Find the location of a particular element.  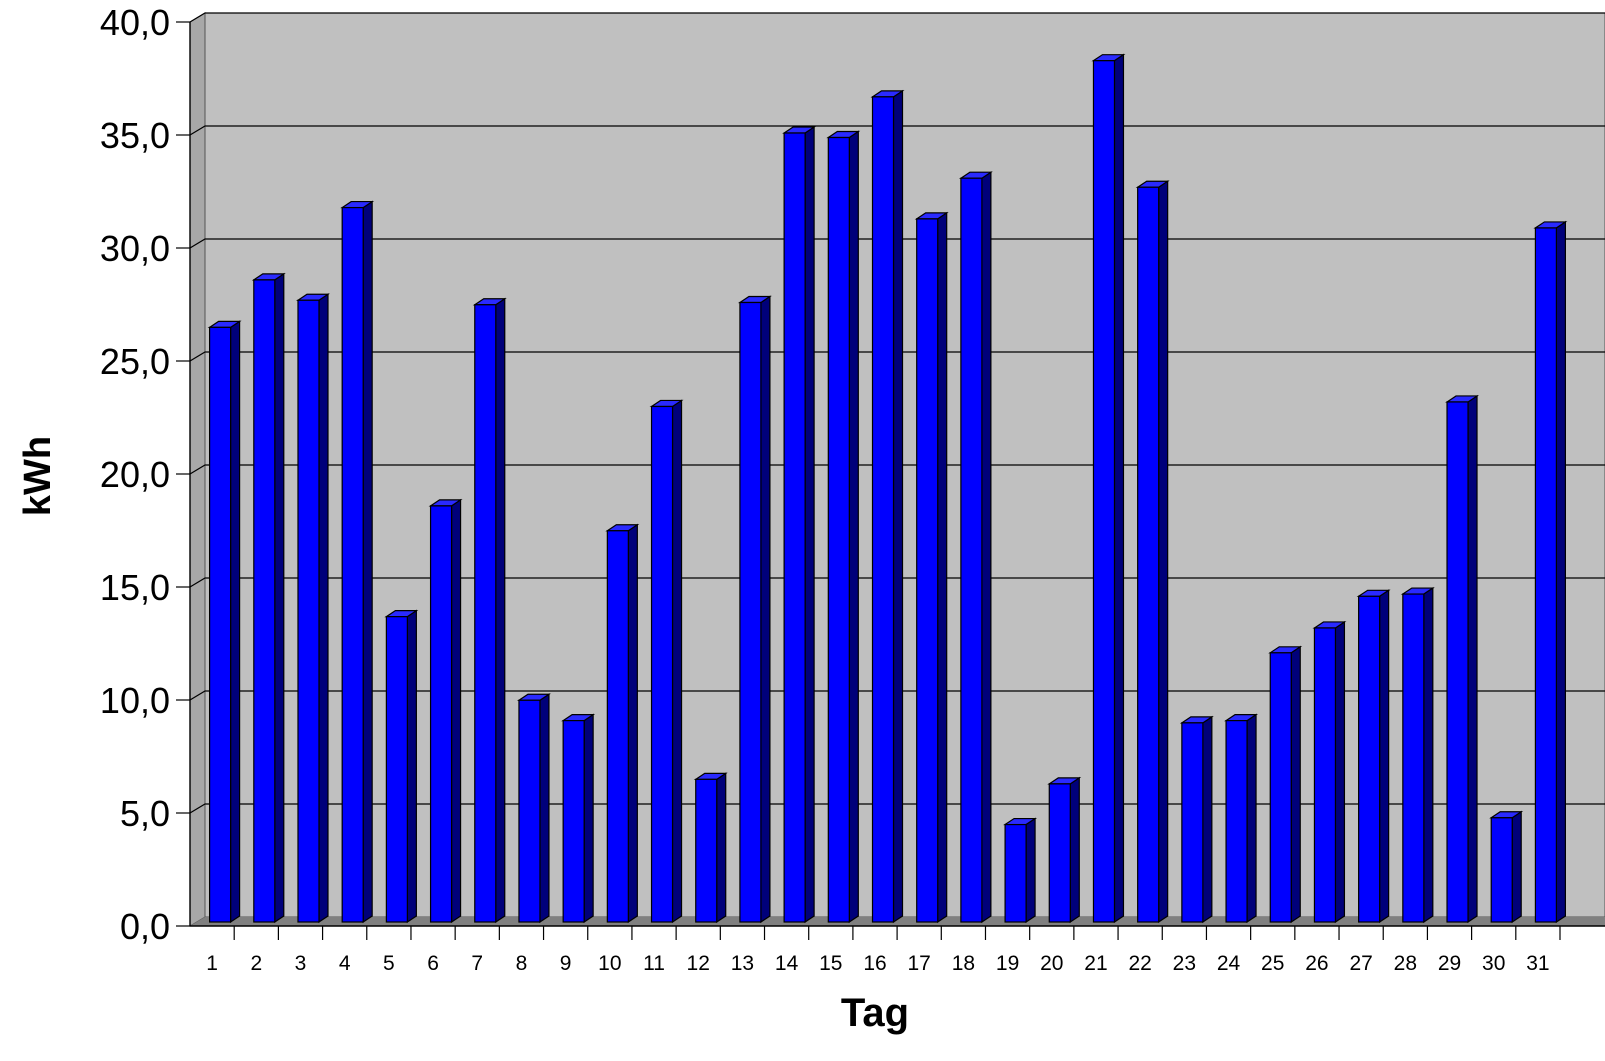

x-tick-label: 26 is located at coordinates (1316, 963).